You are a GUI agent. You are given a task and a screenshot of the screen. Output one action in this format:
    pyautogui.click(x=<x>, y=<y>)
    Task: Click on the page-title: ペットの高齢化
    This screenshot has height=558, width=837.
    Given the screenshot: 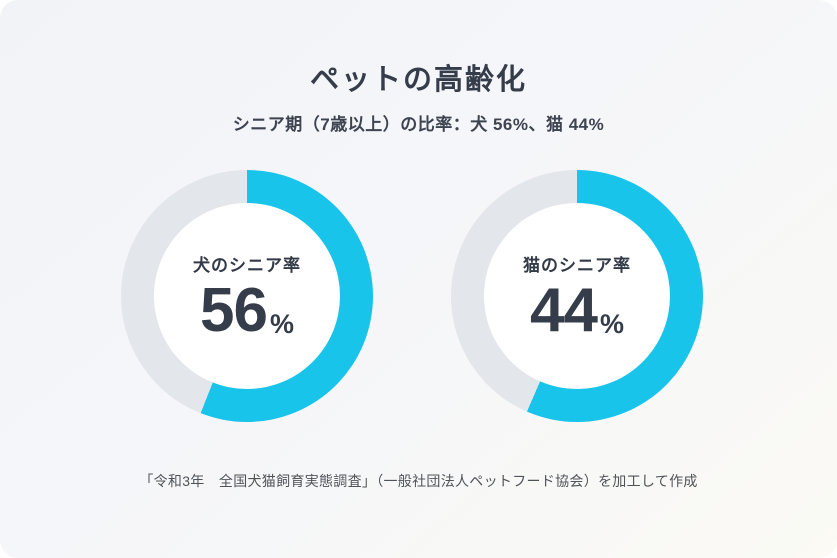 What is the action you would take?
    pyautogui.click(x=418, y=80)
    